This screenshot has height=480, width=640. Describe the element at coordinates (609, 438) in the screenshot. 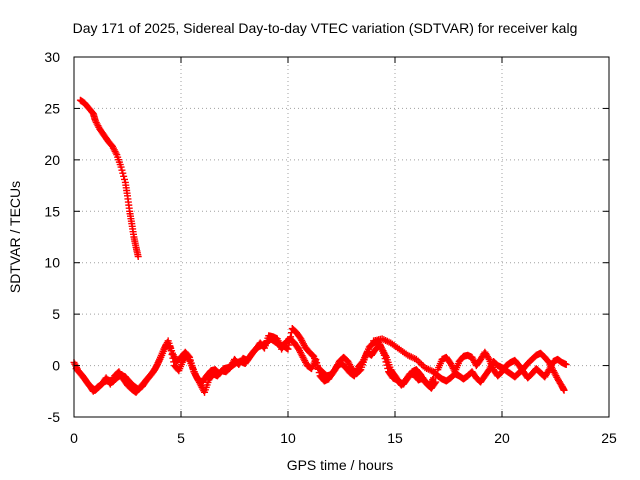

I see `x-tick-label: 25` at that location.